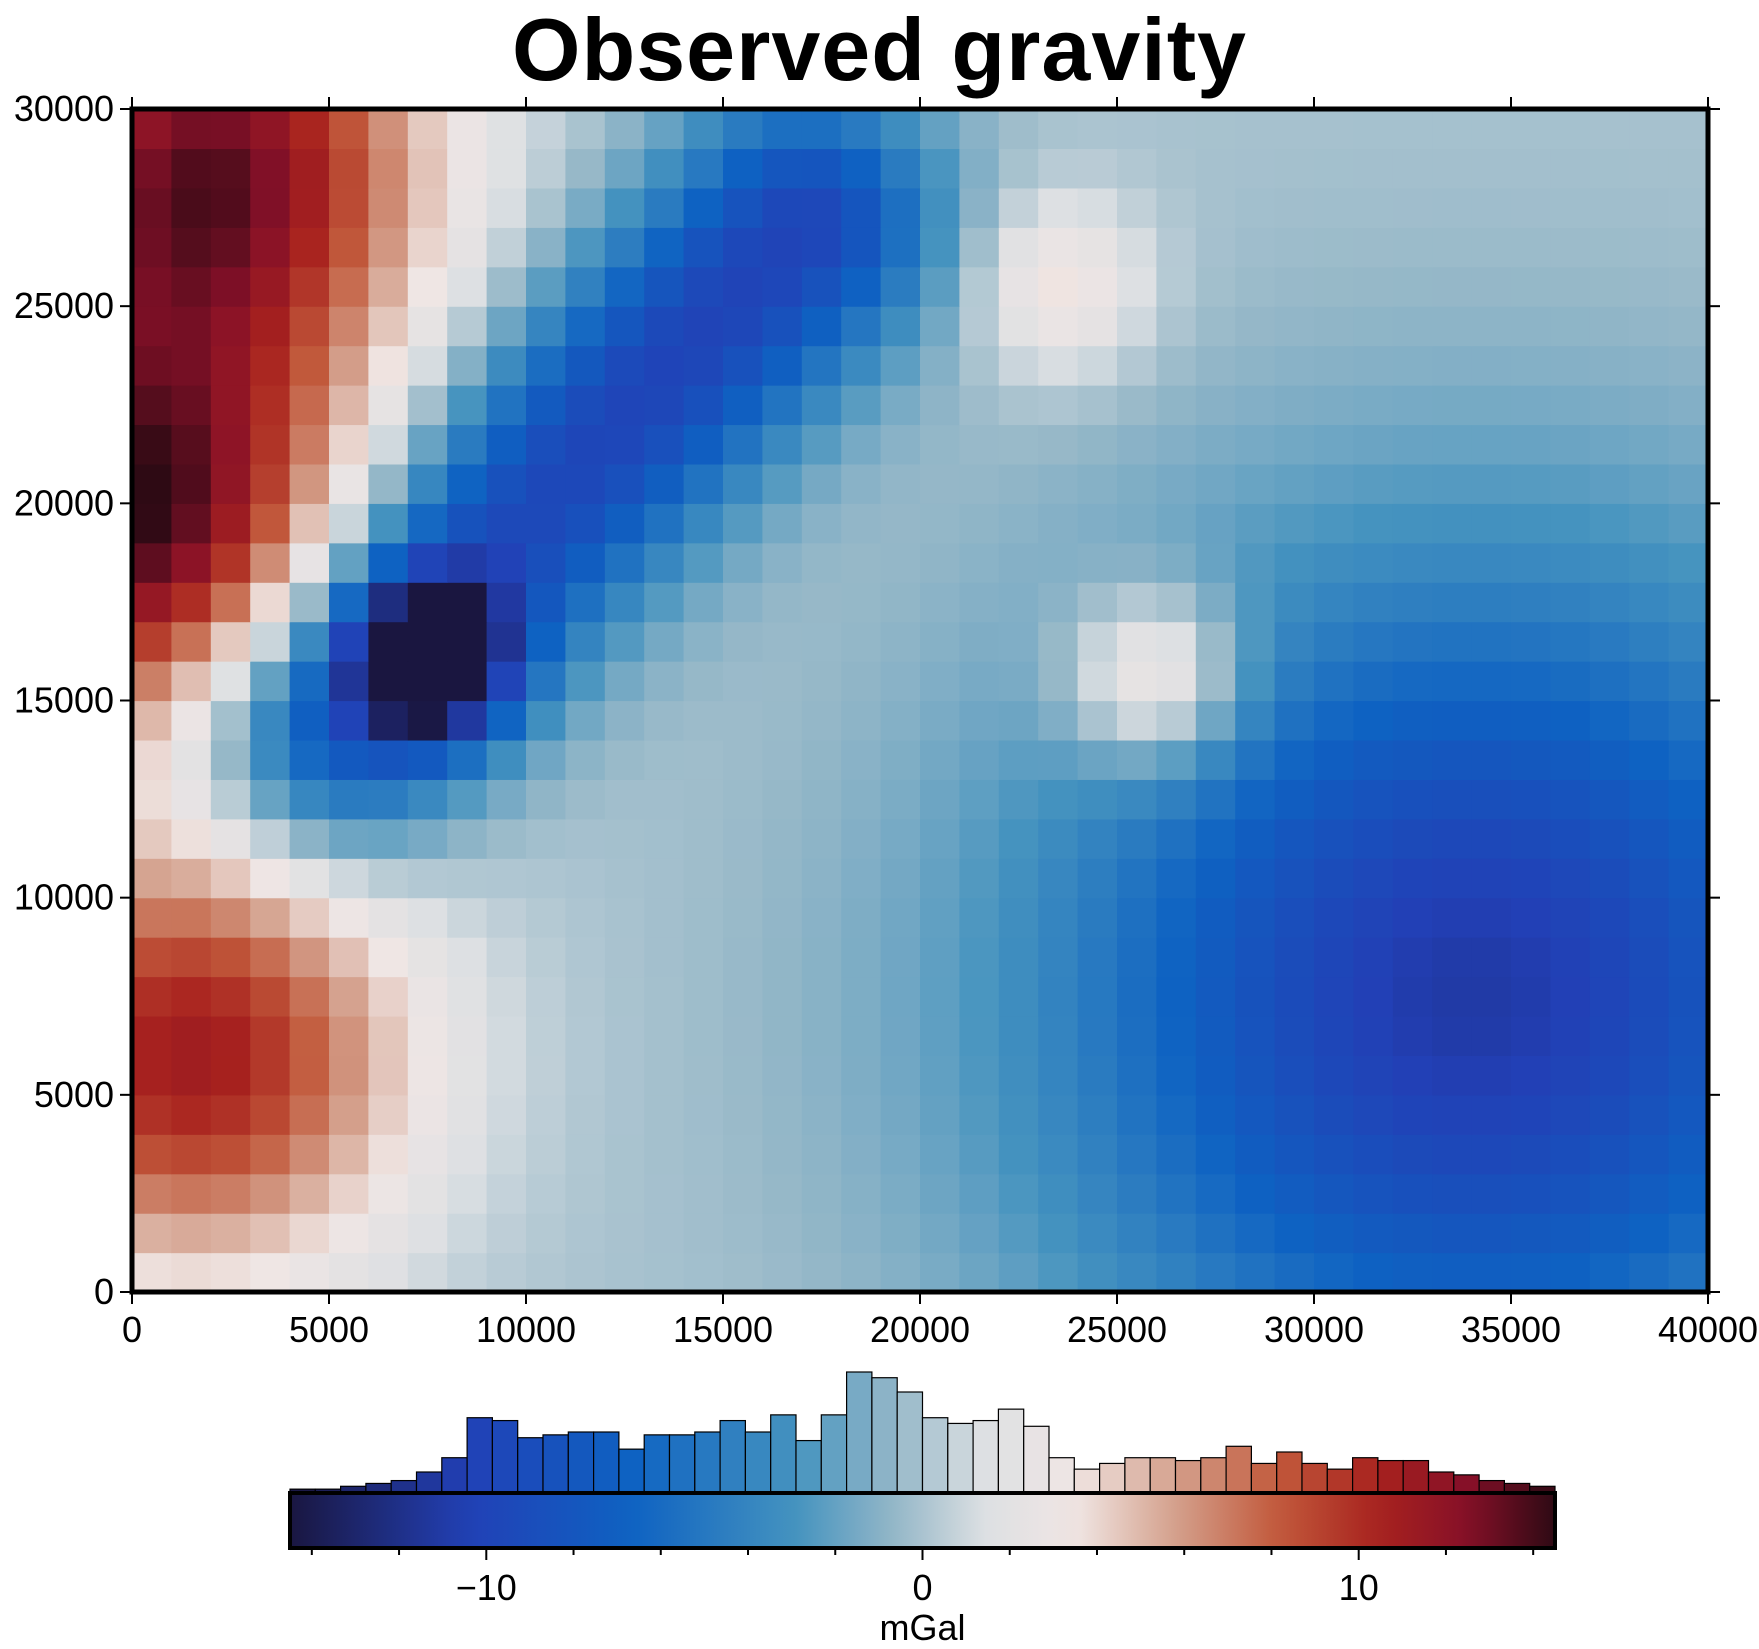 This screenshot has height=1649, width=1759. What do you see at coordinates (922, 1627) in the screenshot?
I see `colorbar-unit-label: mGal` at bounding box center [922, 1627].